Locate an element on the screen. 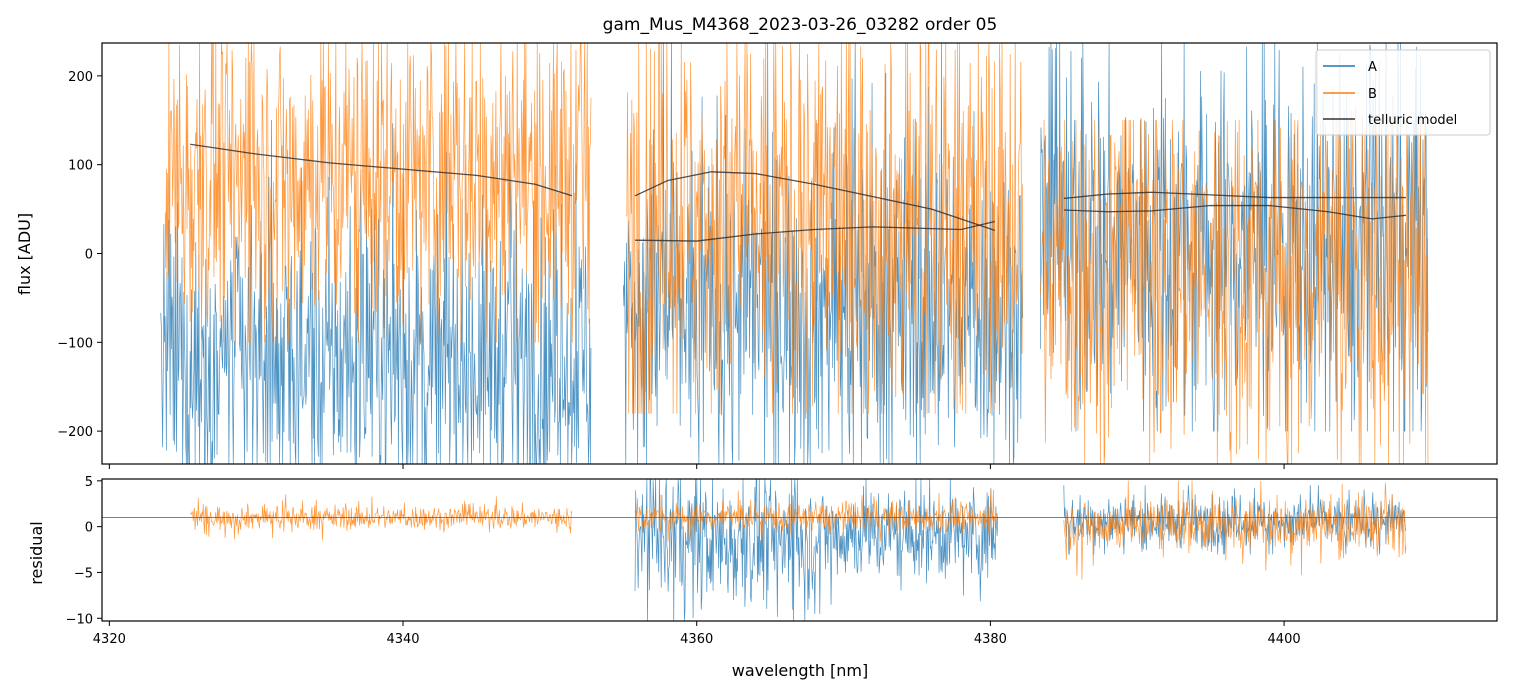 The image size is (1513, 696). legend-label-telluric: telluric model is located at coordinates (1412, 120).